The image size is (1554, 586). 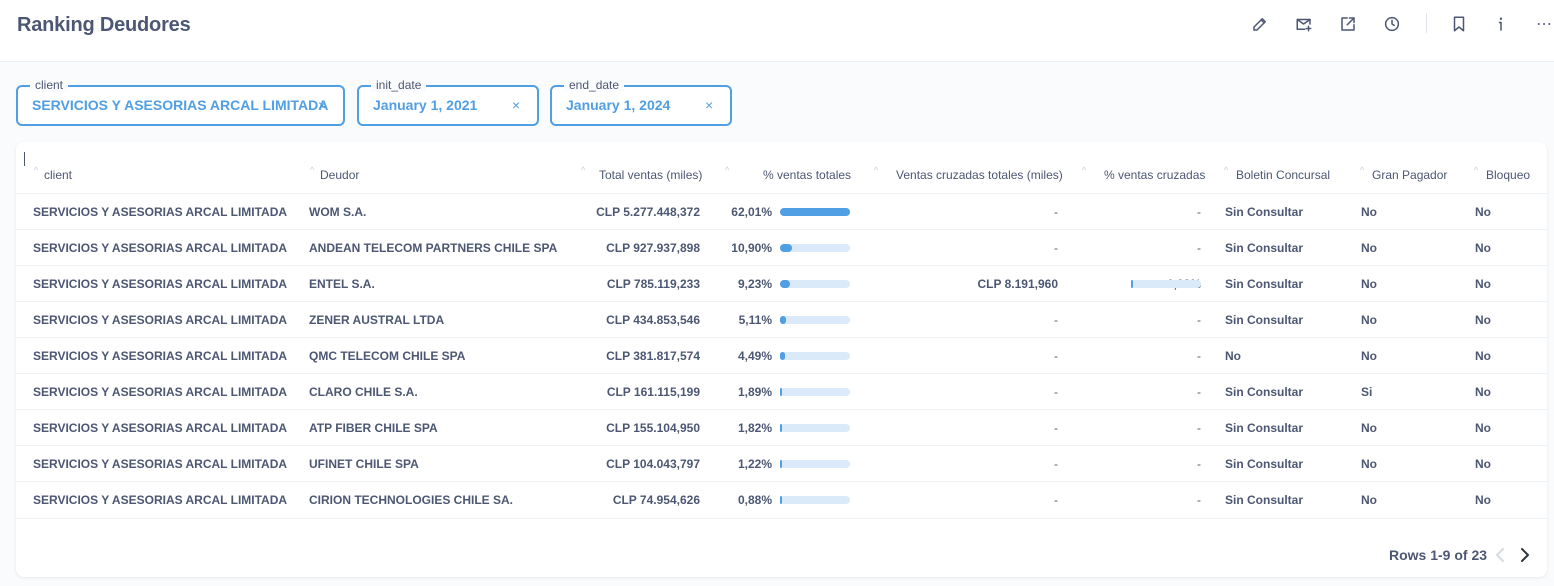 I want to click on info-icon, so click(x=1501, y=24).